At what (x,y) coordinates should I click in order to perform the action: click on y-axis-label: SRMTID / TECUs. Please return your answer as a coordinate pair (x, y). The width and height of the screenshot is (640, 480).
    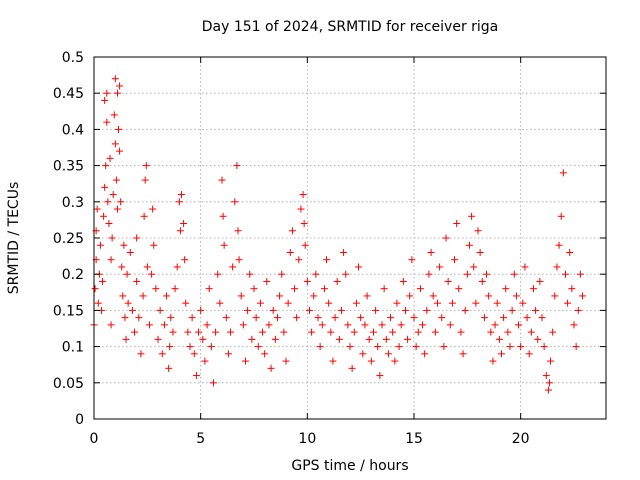
    Looking at the image, I should click on (14, 238).